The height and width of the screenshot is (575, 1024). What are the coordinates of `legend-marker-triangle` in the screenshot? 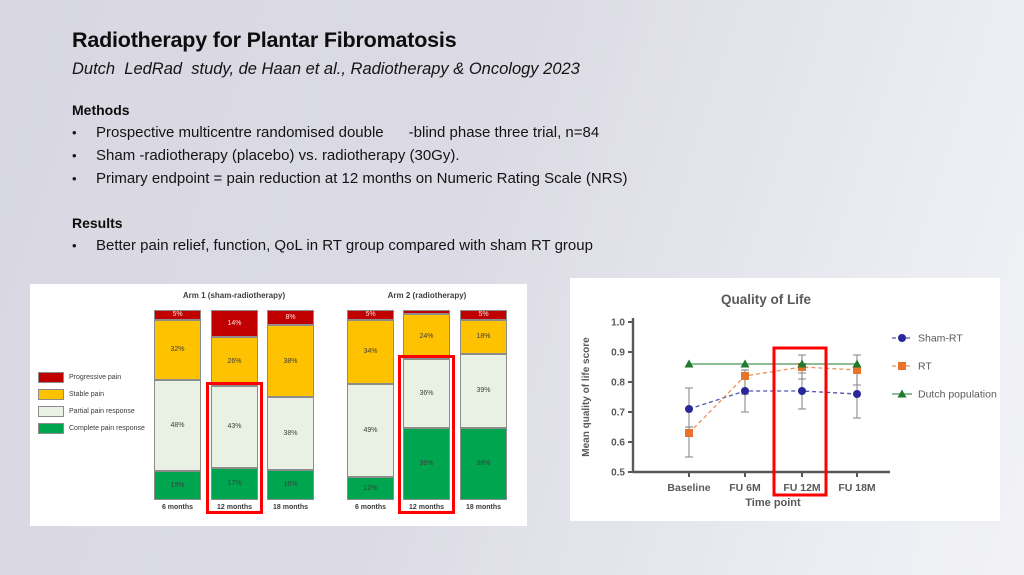 It's located at (902, 393).